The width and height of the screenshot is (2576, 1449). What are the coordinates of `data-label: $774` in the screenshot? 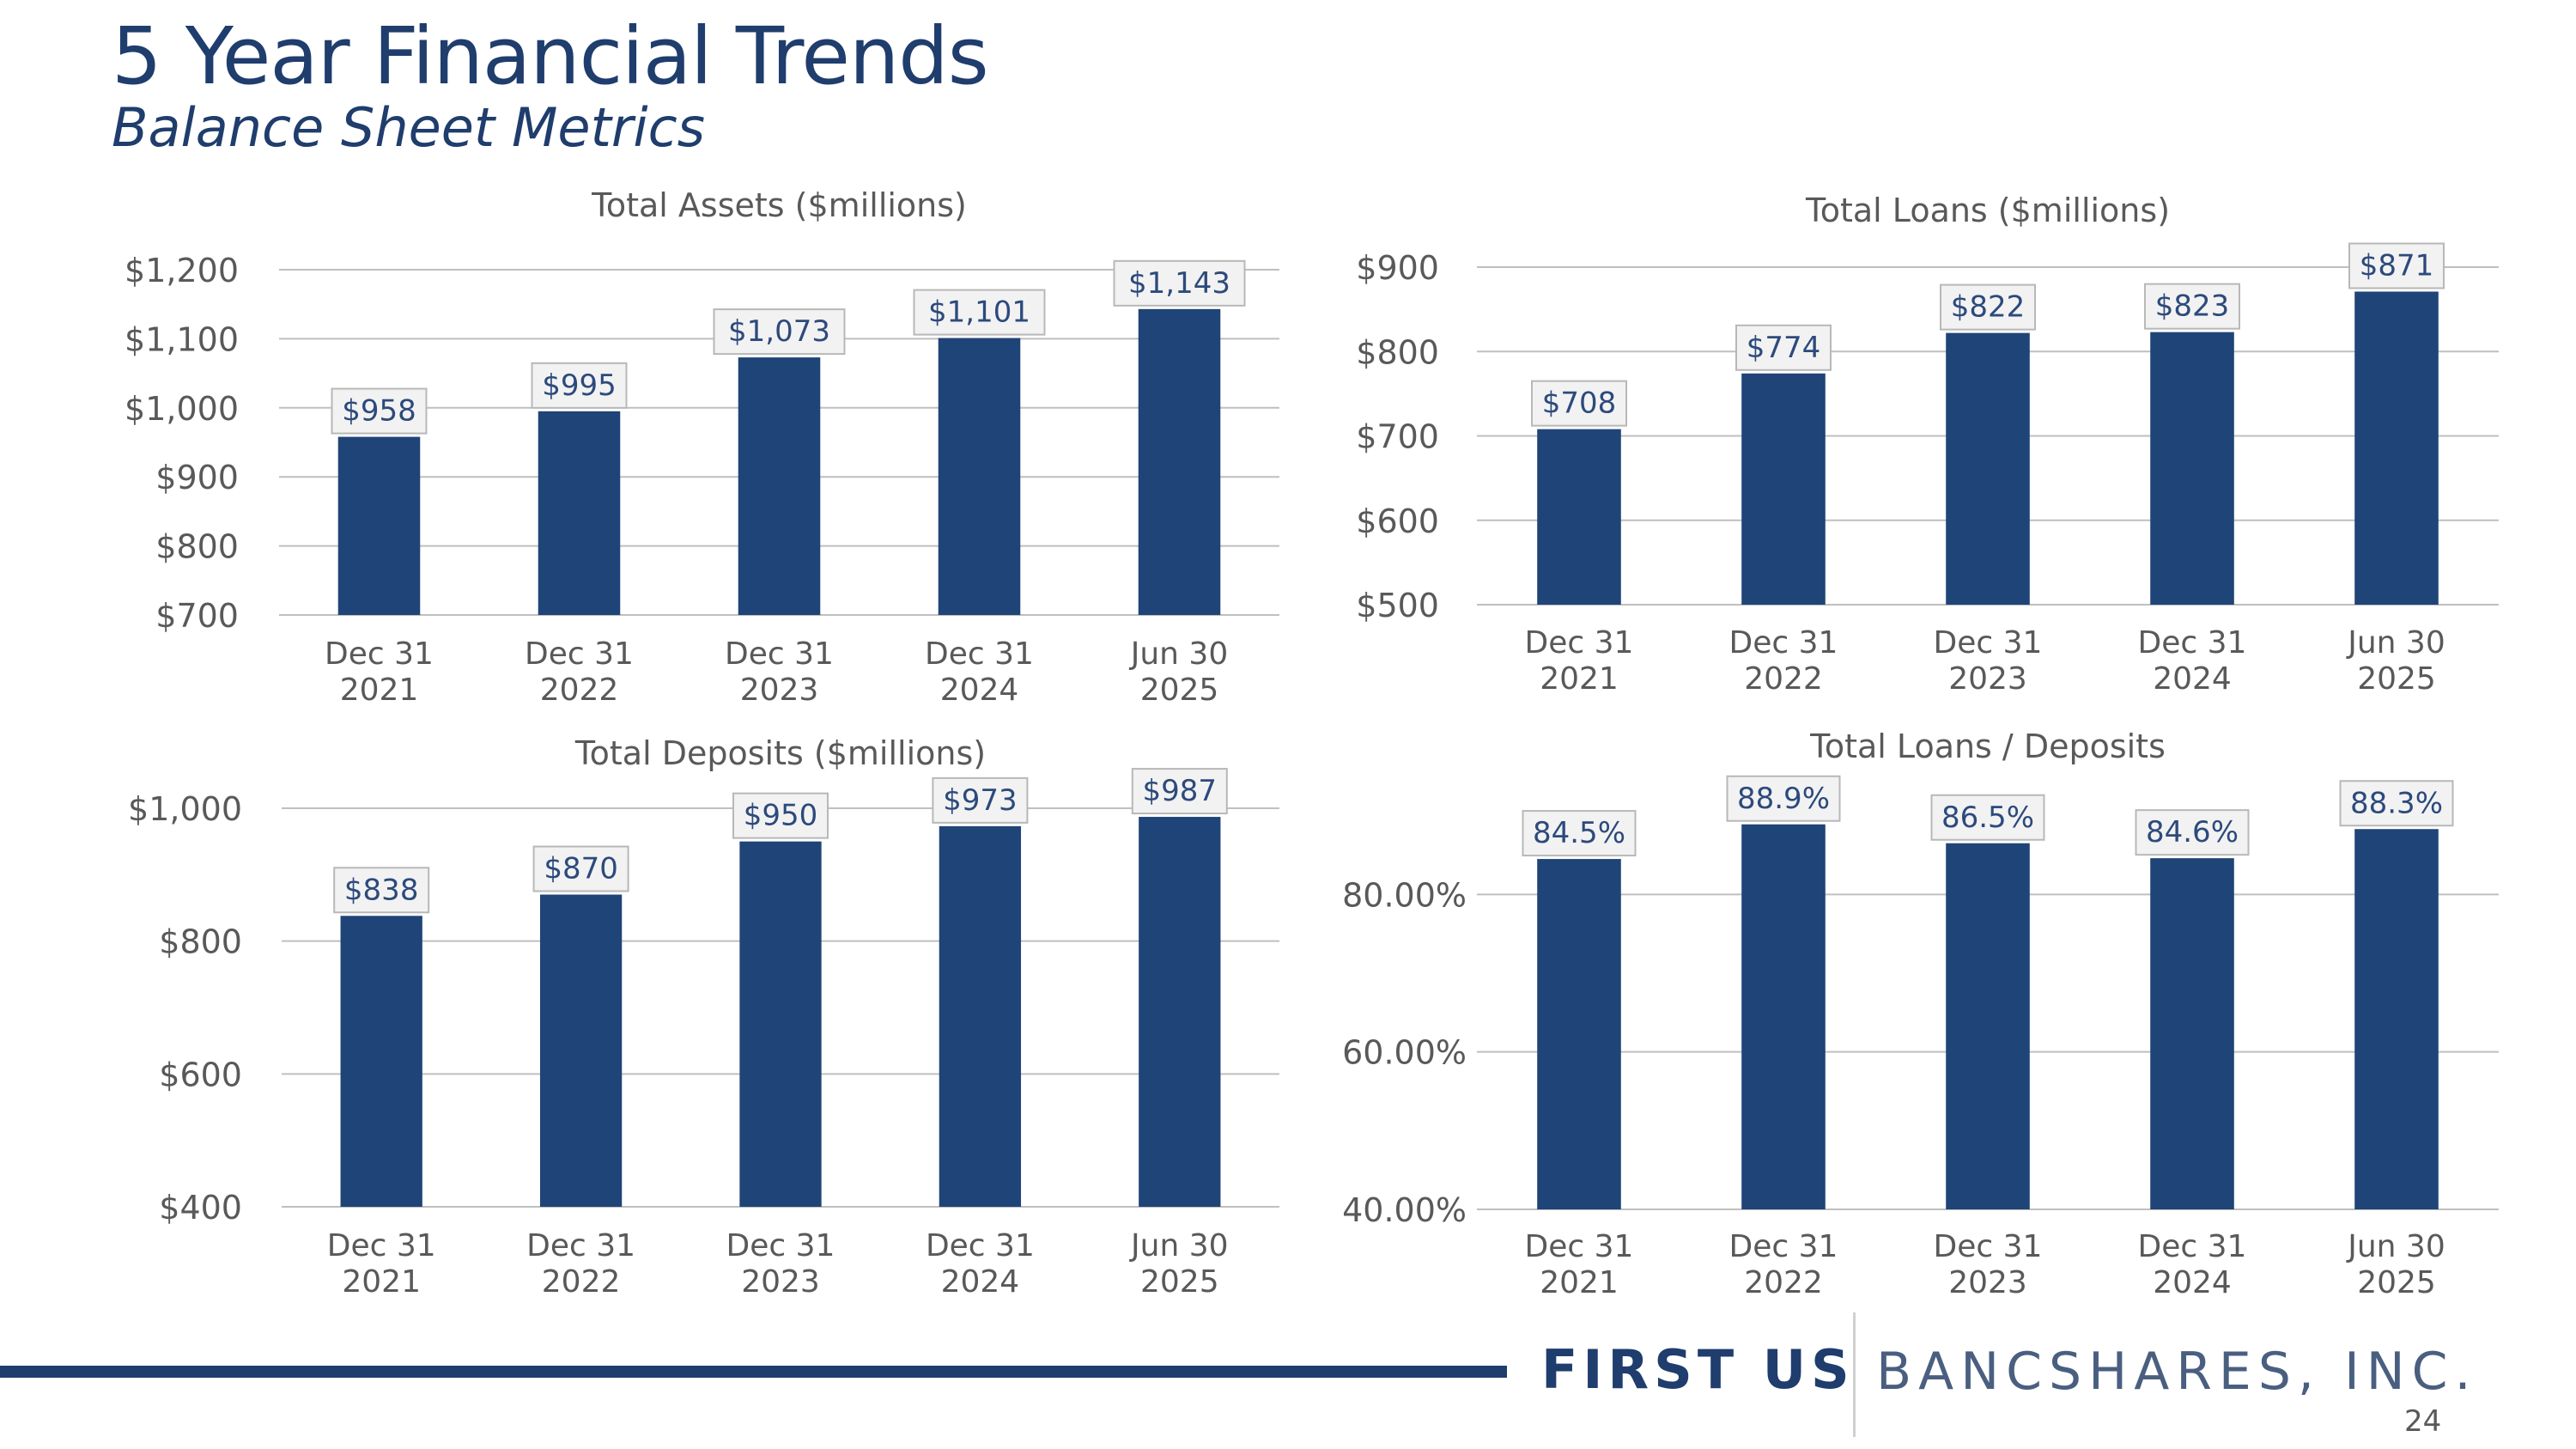 It's located at (1784, 348).